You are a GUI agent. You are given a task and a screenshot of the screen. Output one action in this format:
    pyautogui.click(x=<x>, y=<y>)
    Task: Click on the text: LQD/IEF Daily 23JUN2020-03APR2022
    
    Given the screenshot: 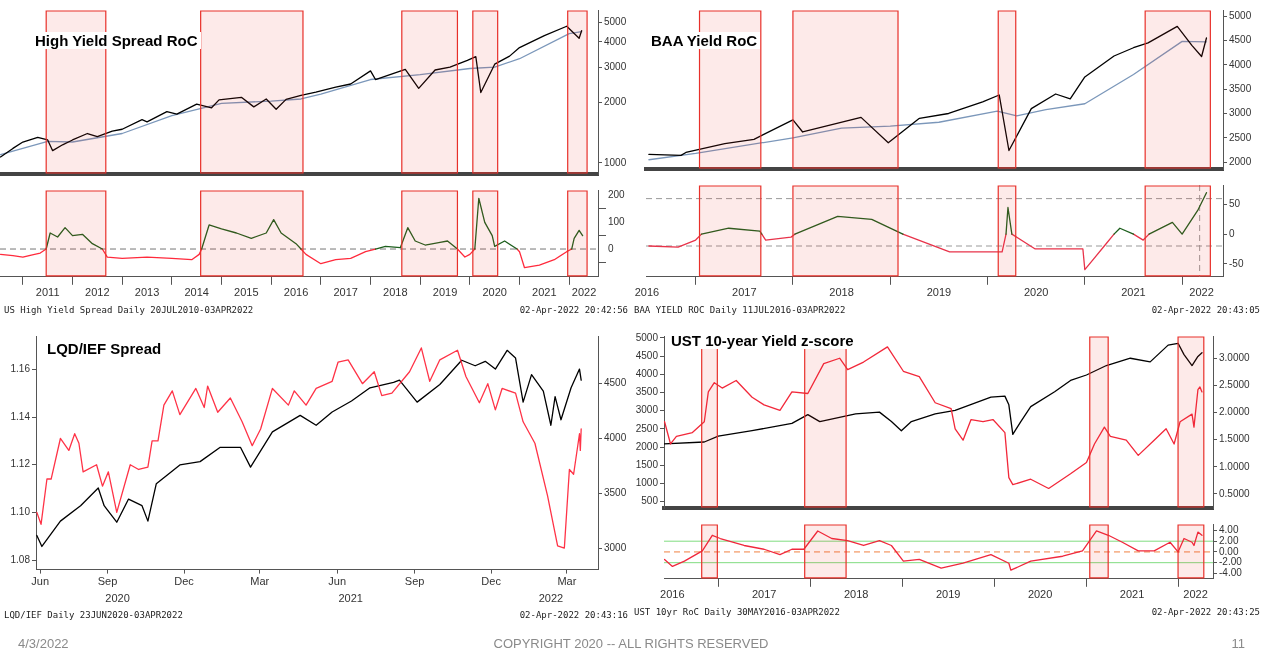 What is the action you would take?
    pyautogui.click(x=93, y=615)
    